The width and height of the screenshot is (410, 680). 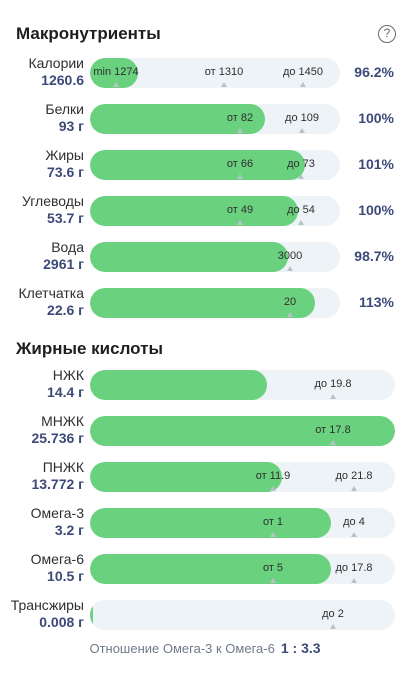 I want to click on nutrient-name: Омега-6, so click(x=57, y=559).